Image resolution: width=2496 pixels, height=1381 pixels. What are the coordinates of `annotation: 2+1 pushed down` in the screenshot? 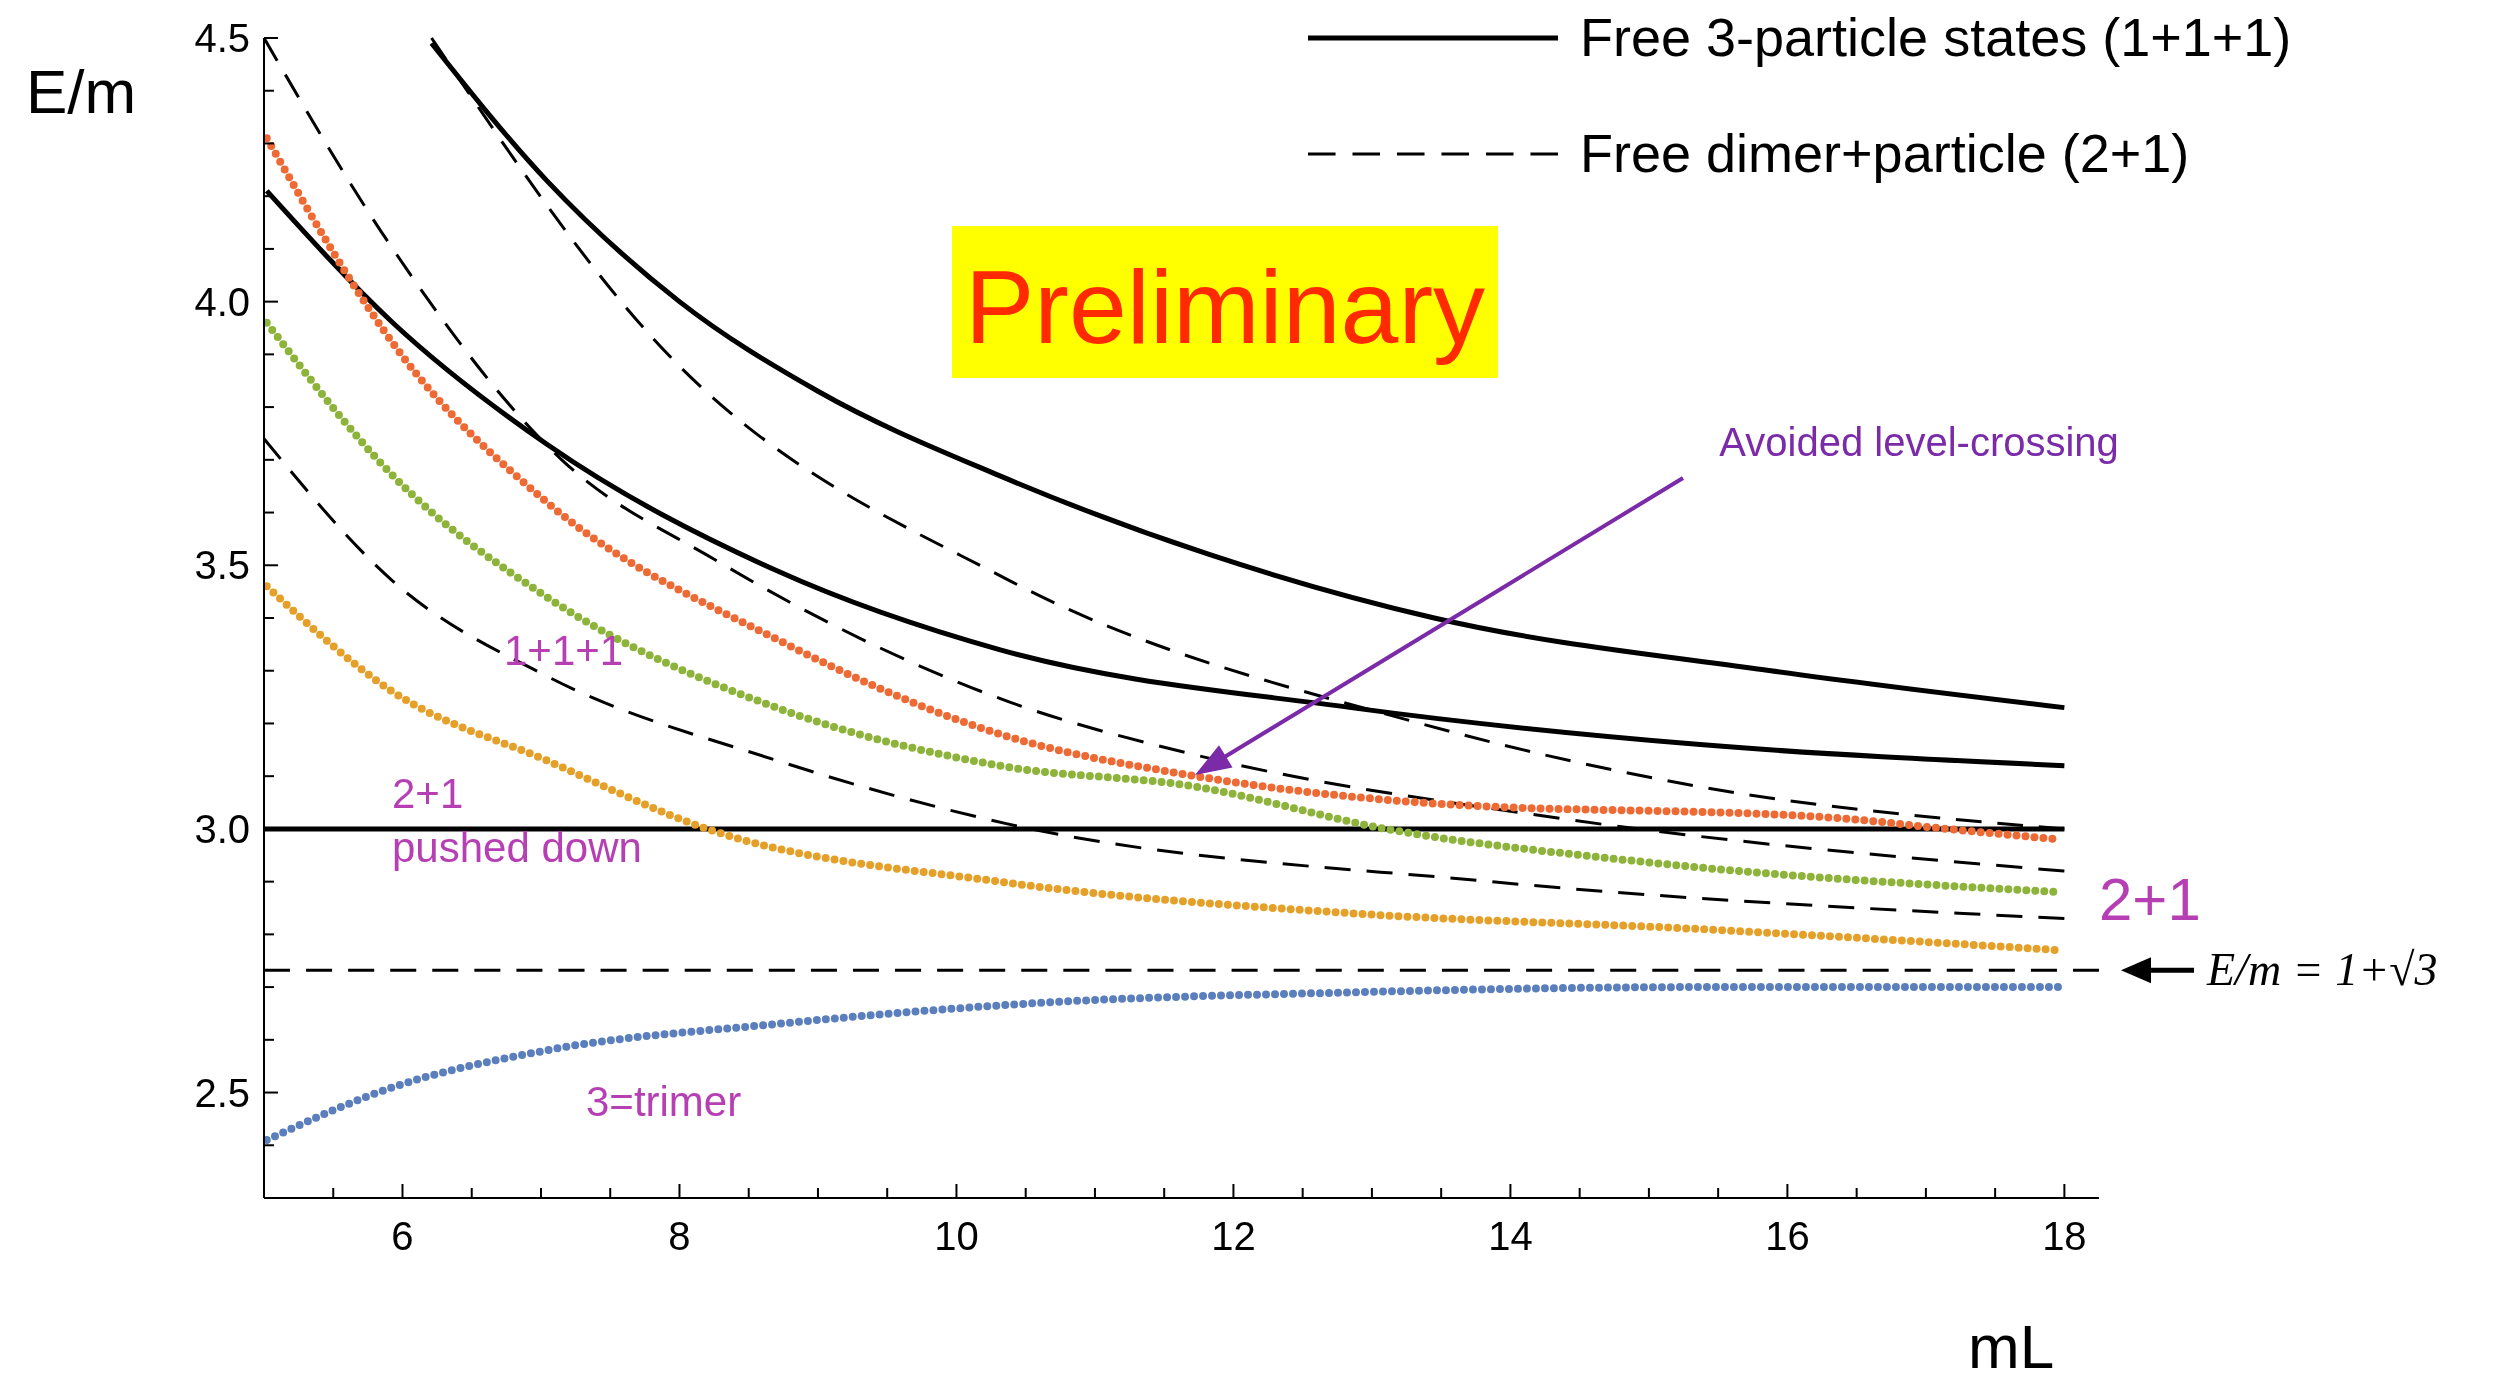 It's located at (517, 820).